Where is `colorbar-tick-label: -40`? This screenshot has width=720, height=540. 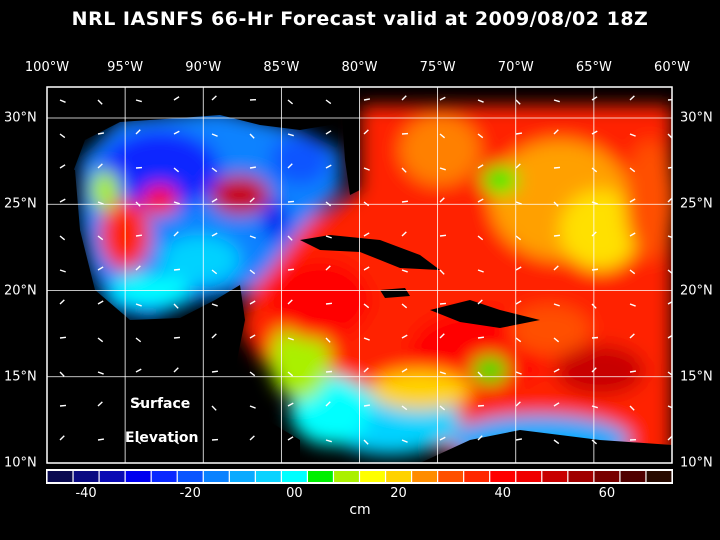 colorbar-tick-label: -40 is located at coordinates (86, 493).